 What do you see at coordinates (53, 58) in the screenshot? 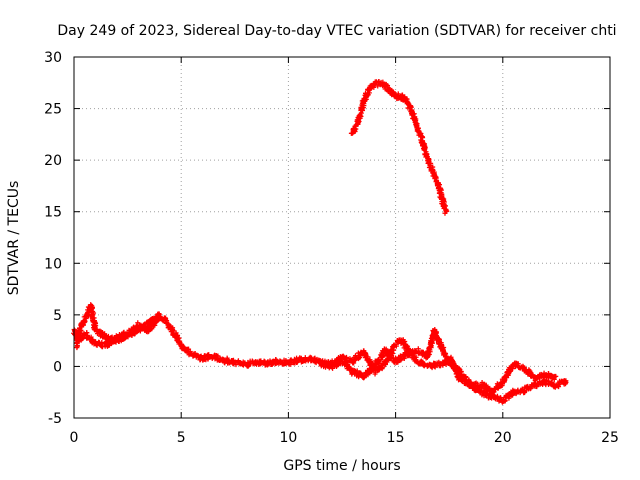
I see `y-tick-label: 30` at bounding box center [53, 58].